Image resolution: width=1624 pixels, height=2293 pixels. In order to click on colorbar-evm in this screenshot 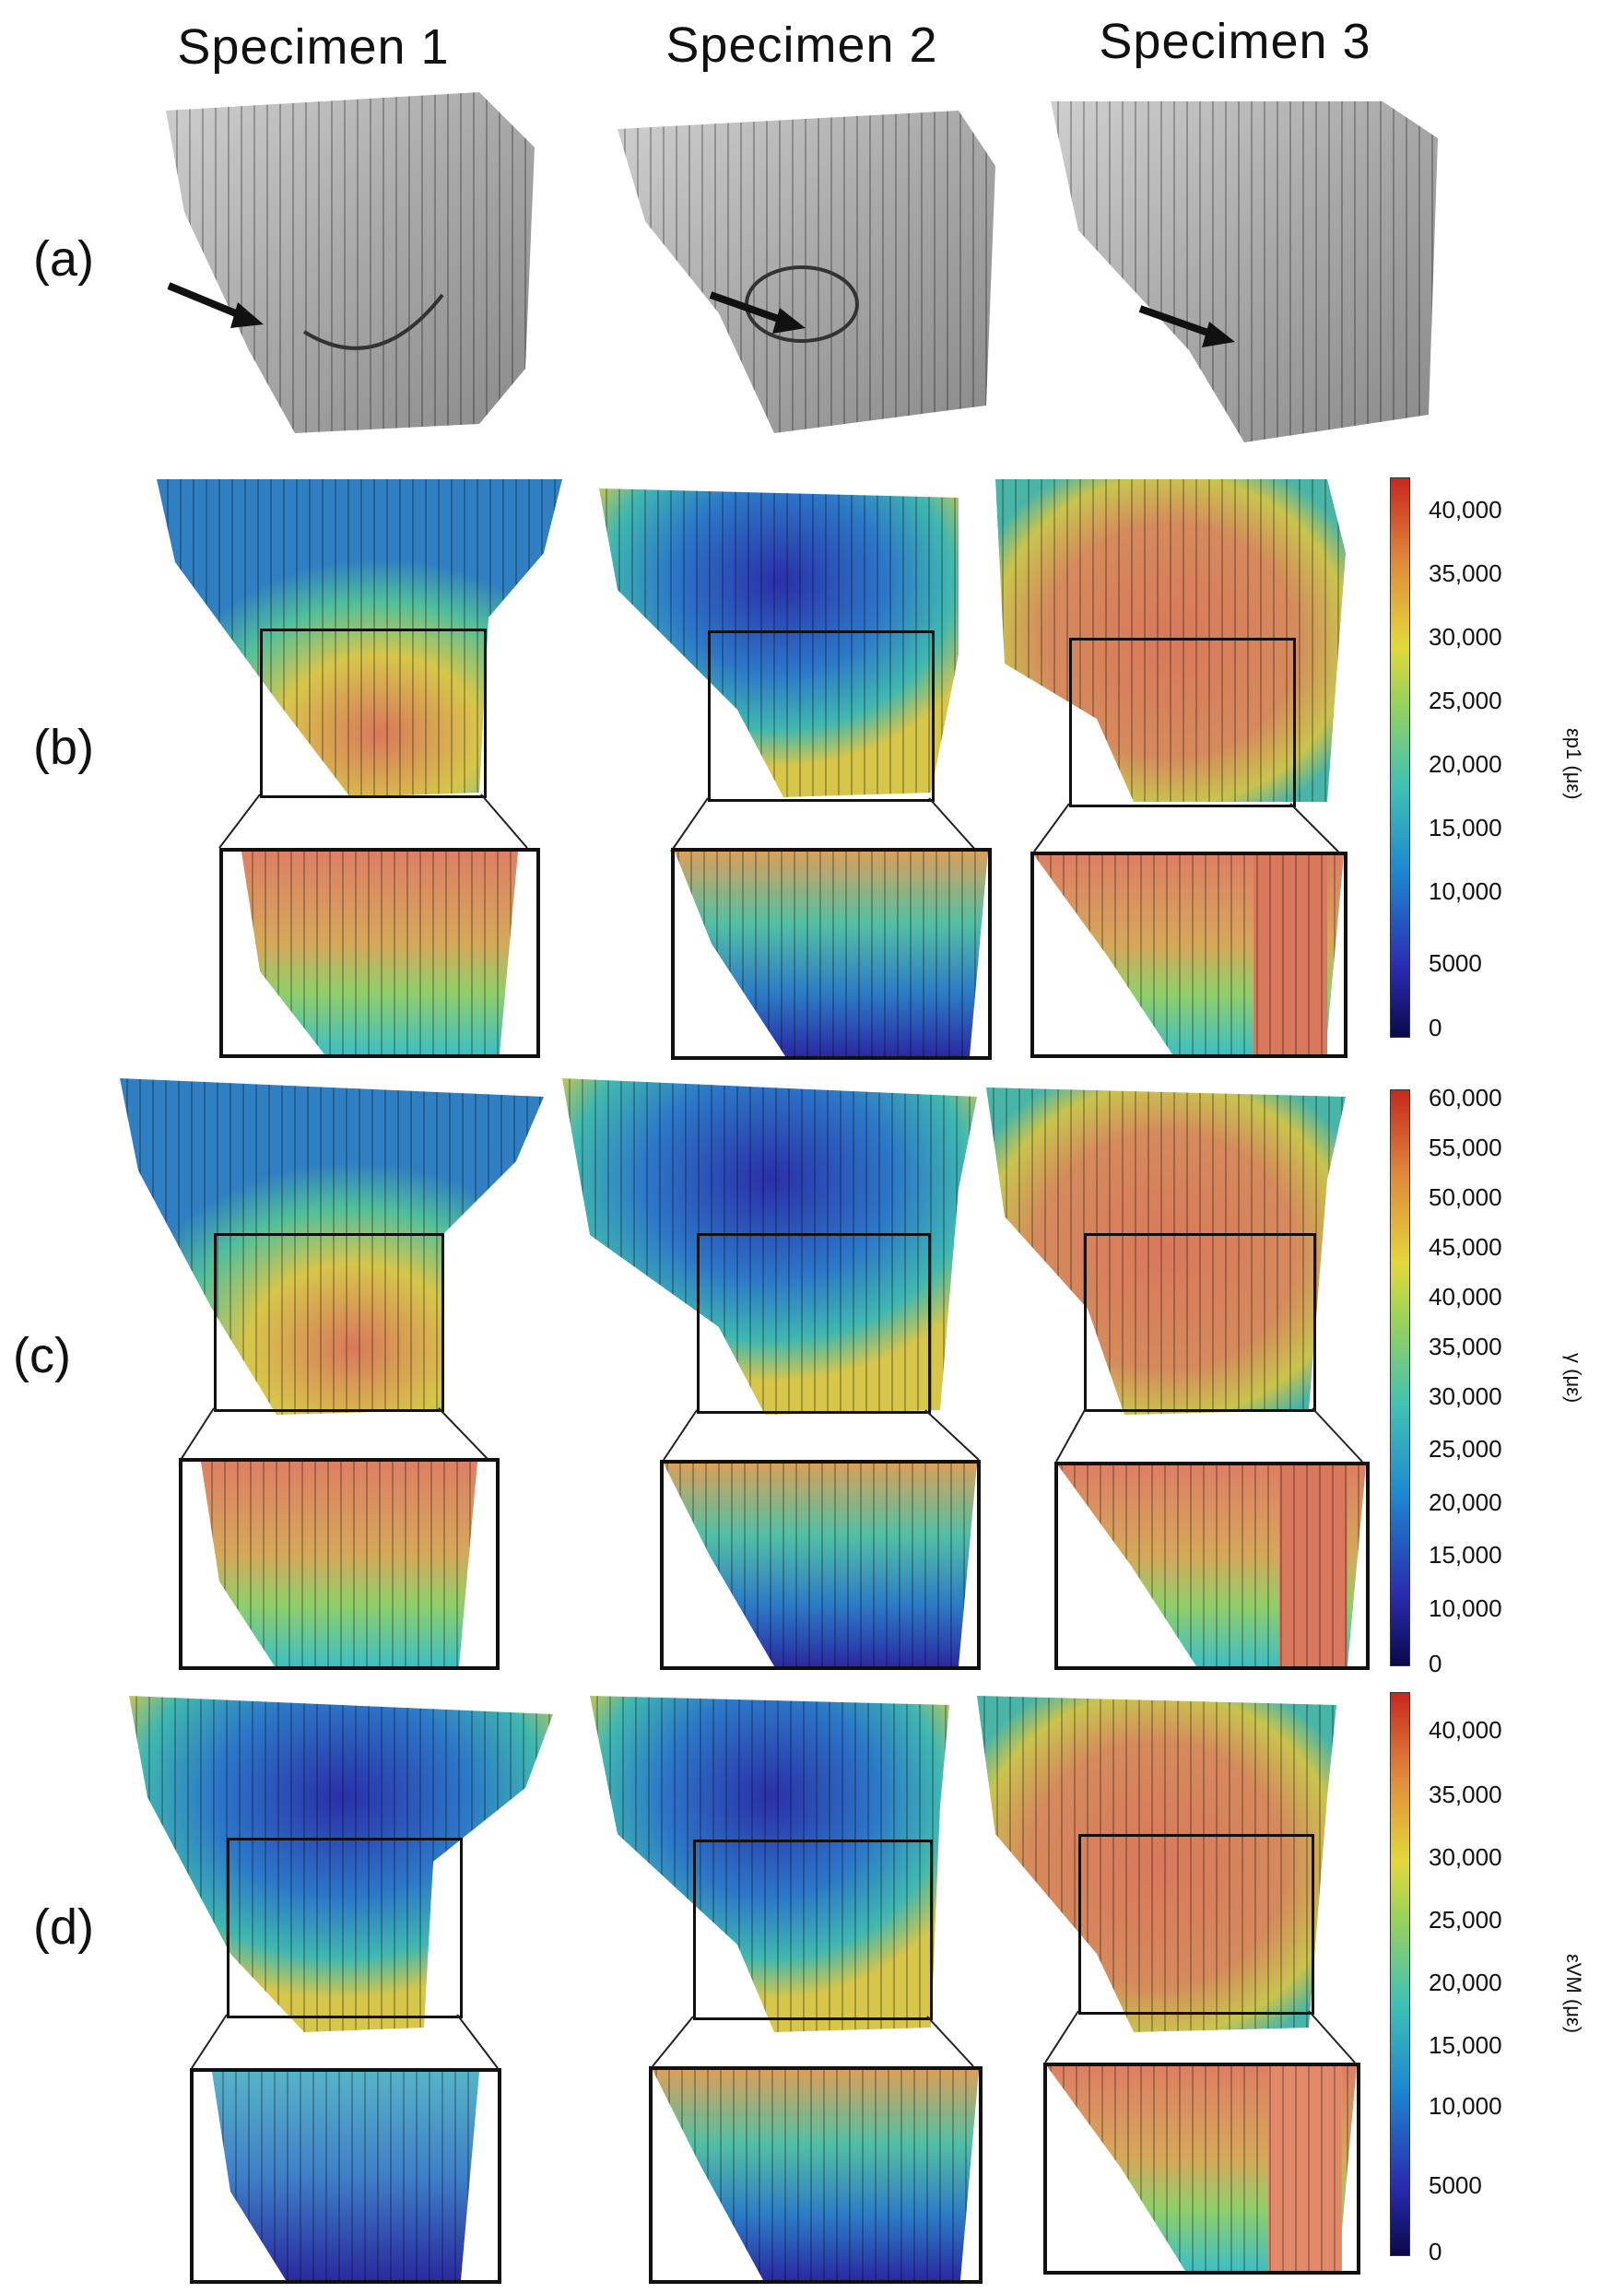, I will do `click(1400, 1974)`.